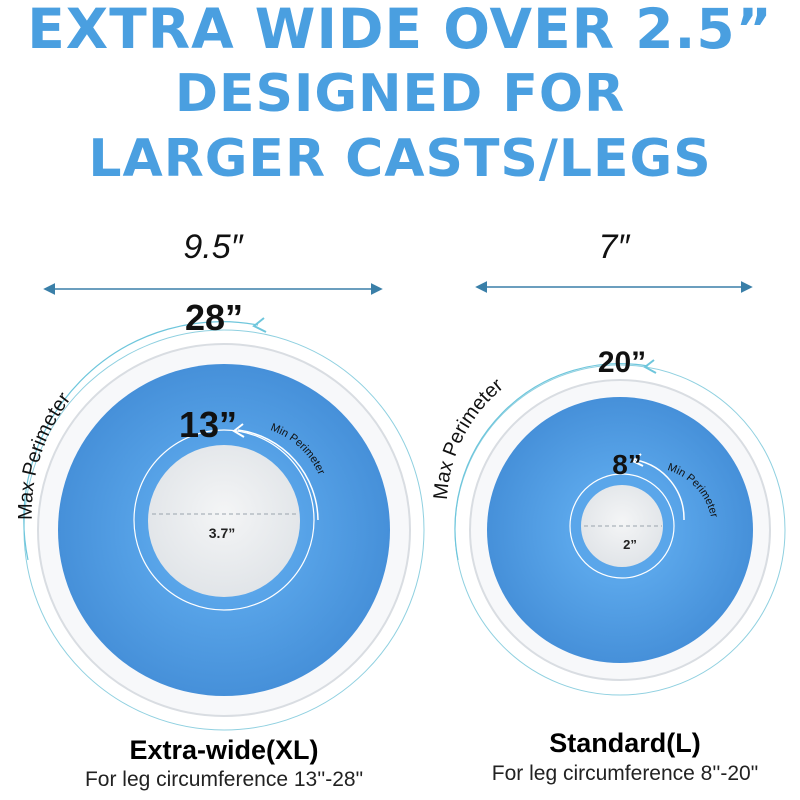 The width and height of the screenshot is (800, 800). What do you see at coordinates (625, 743) in the screenshot?
I see `l-name: Standard(L)` at bounding box center [625, 743].